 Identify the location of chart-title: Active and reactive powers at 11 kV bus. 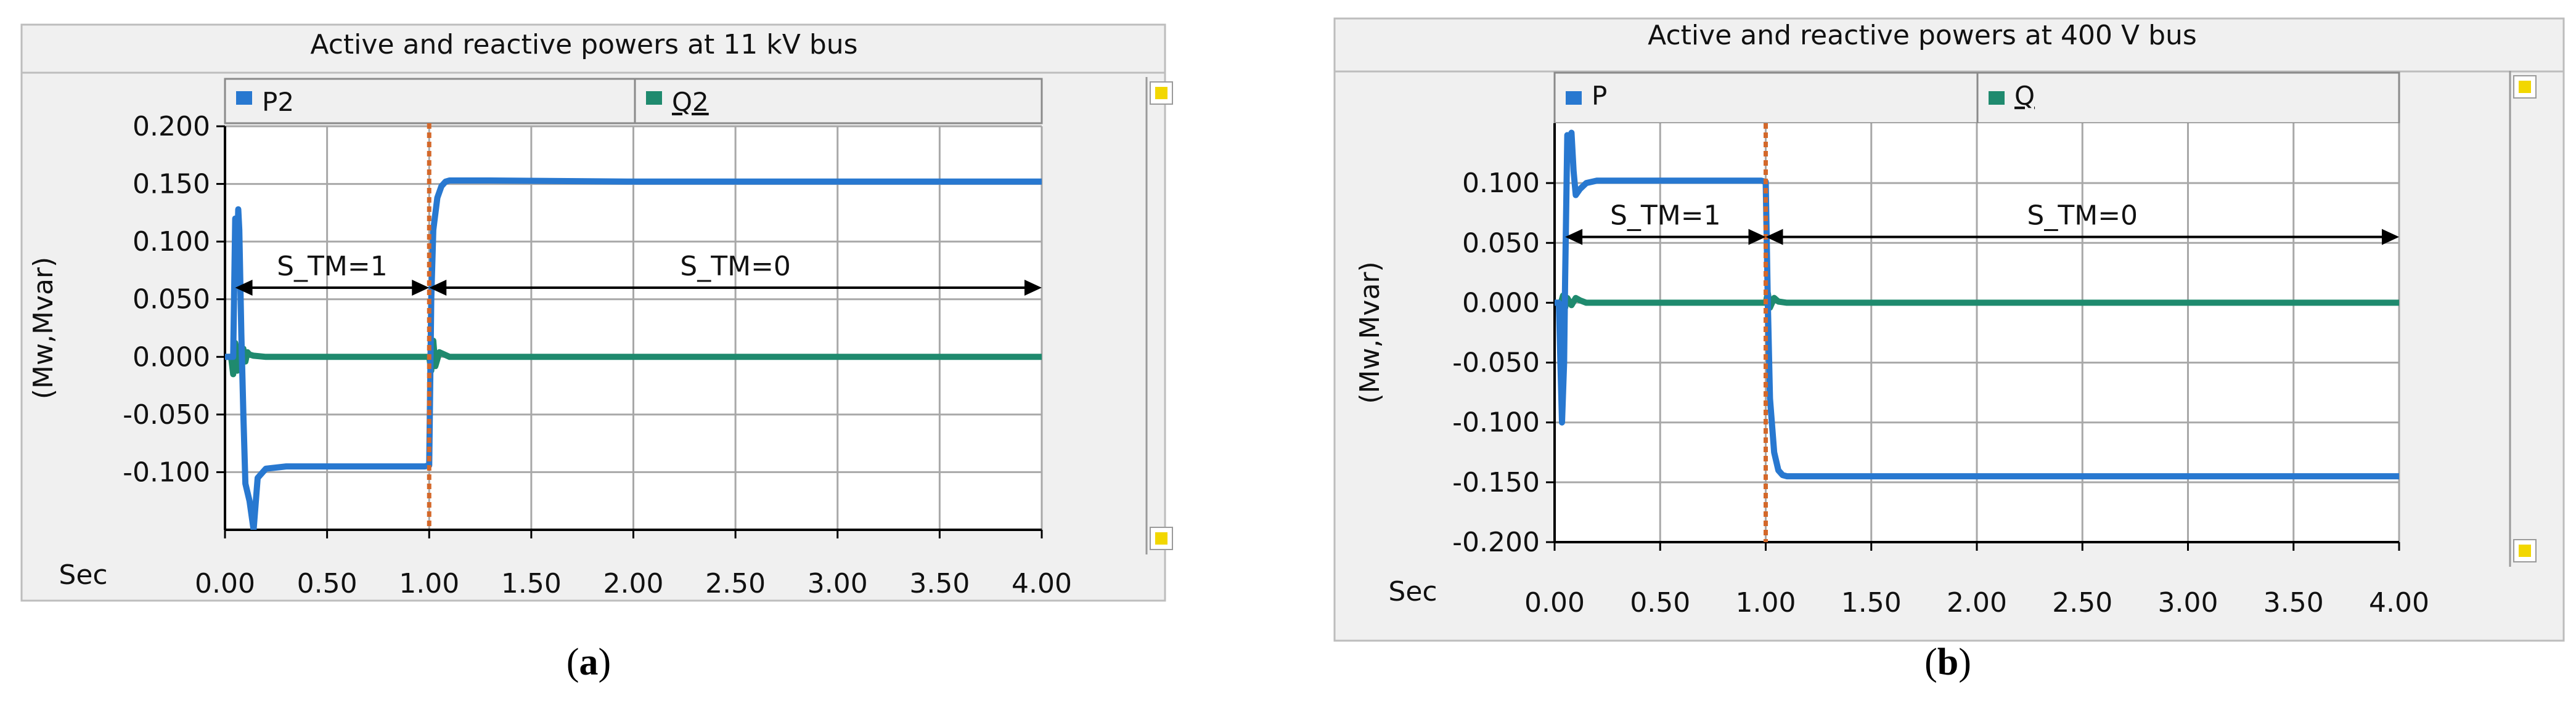
(583, 44).